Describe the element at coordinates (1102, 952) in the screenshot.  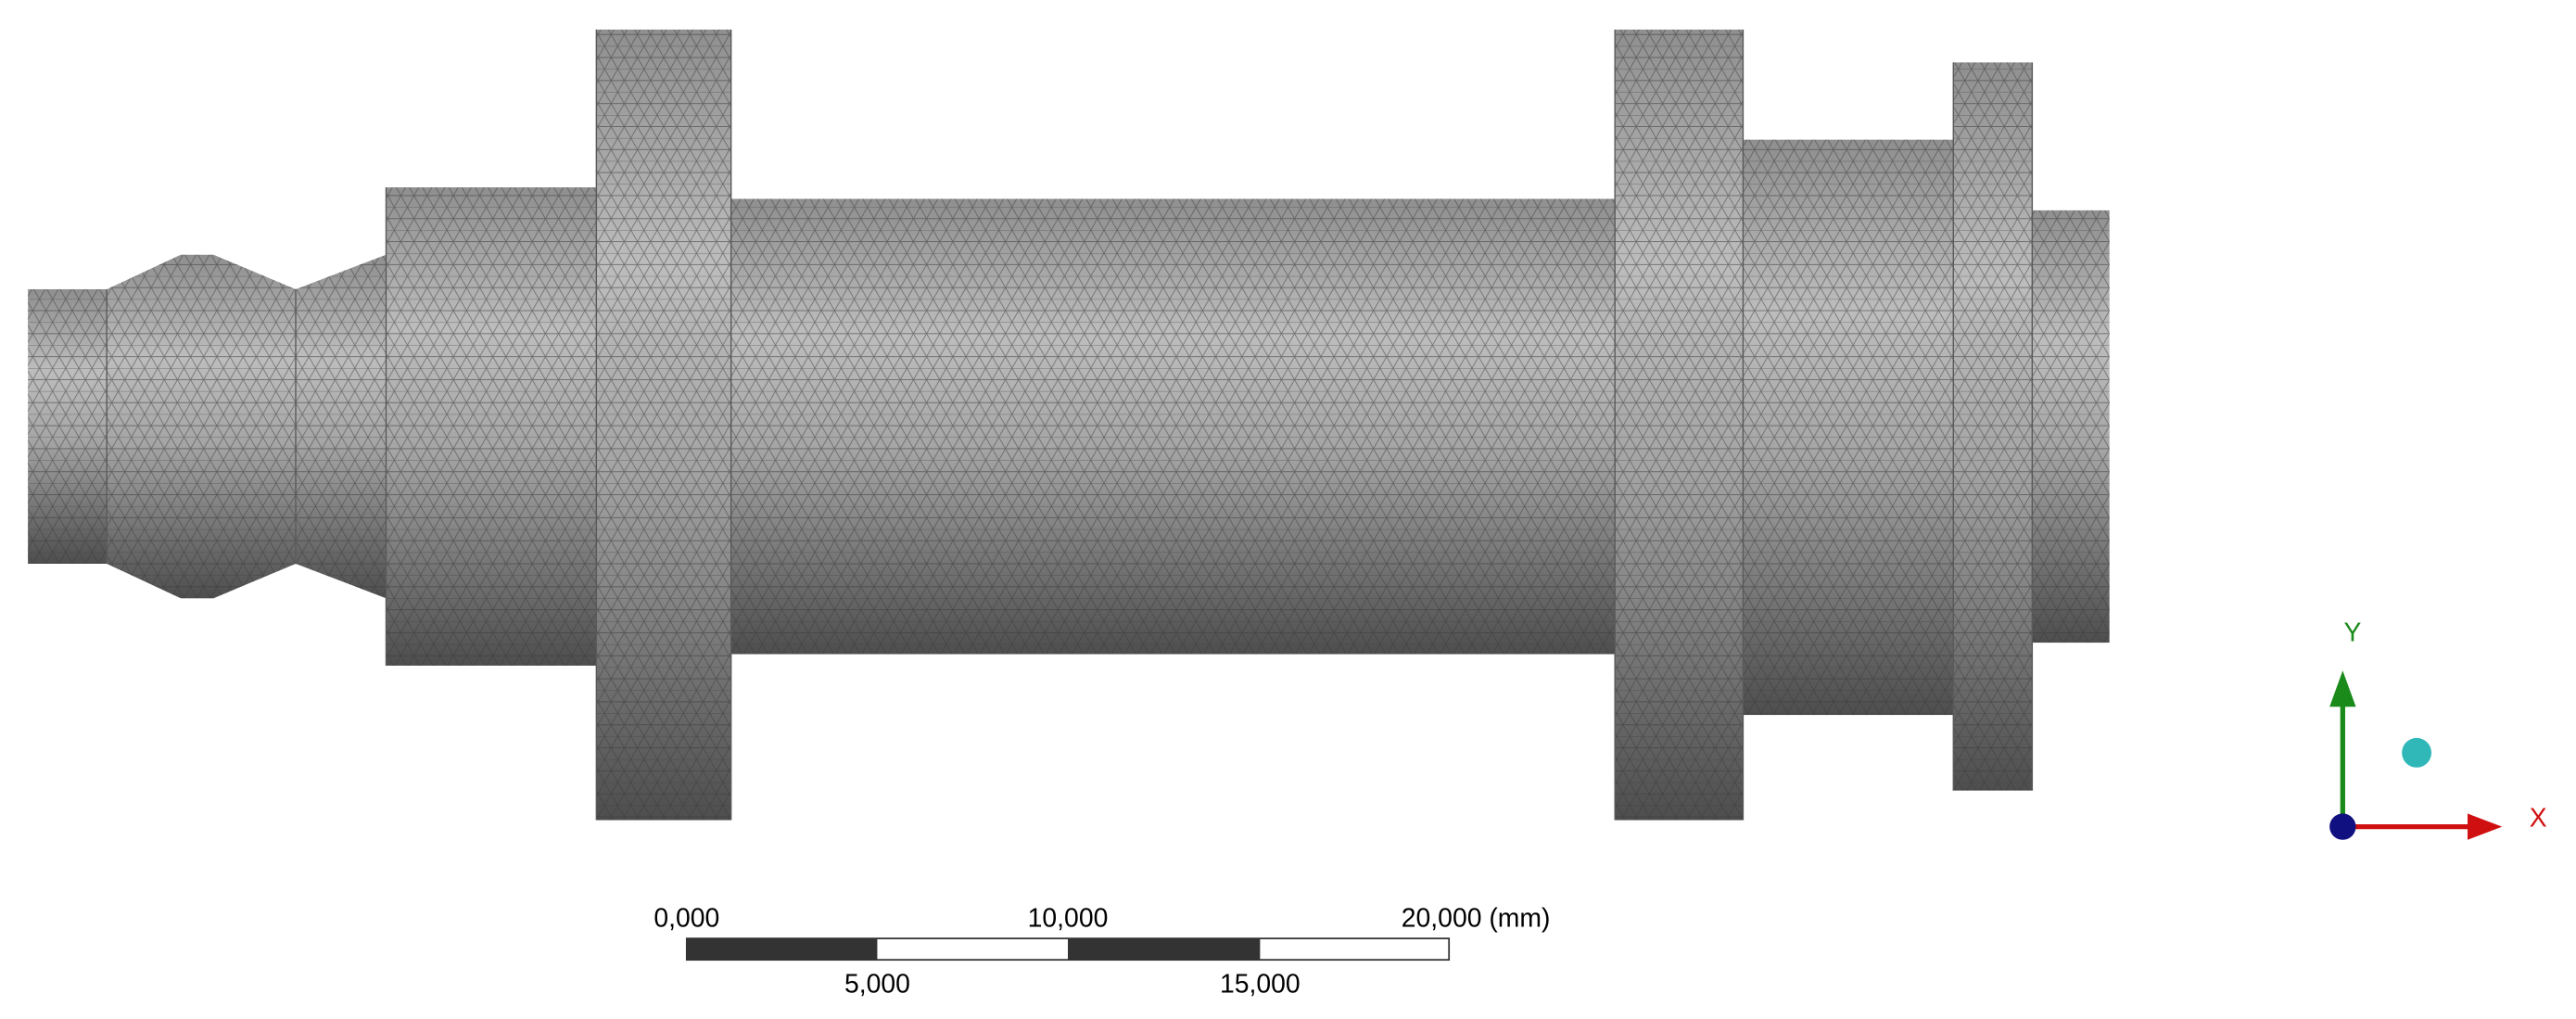
I see `scale-bar: 0,000 10,000 20,000 (mm) 5,000 15,000` at that location.